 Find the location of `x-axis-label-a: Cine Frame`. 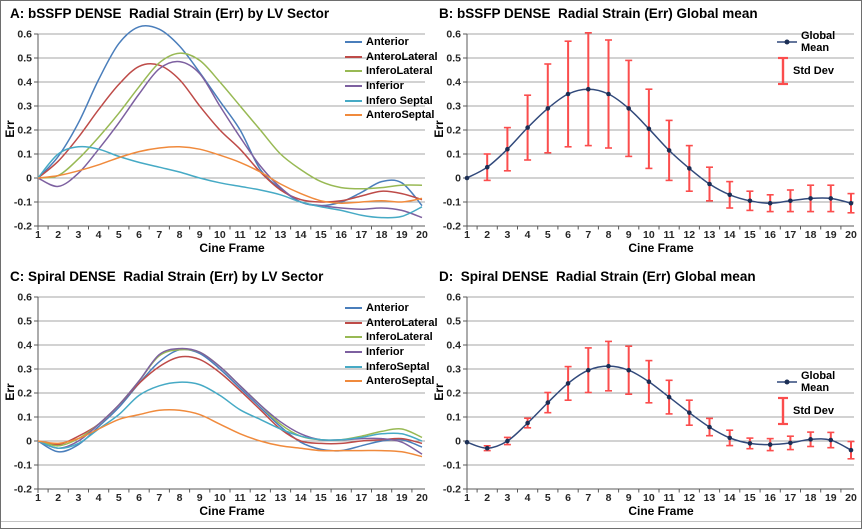

x-axis-label-a: Cine Frame is located at coordinates (232, 248).